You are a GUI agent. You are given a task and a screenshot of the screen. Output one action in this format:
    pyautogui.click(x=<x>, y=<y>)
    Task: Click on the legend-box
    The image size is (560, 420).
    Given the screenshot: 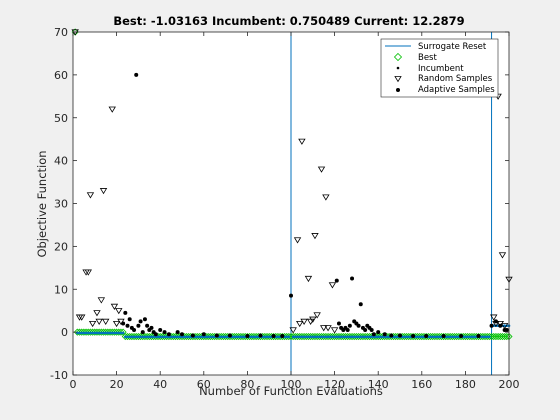 What is the action you would take?
    pyautogui.click(x=439, y=68)
    